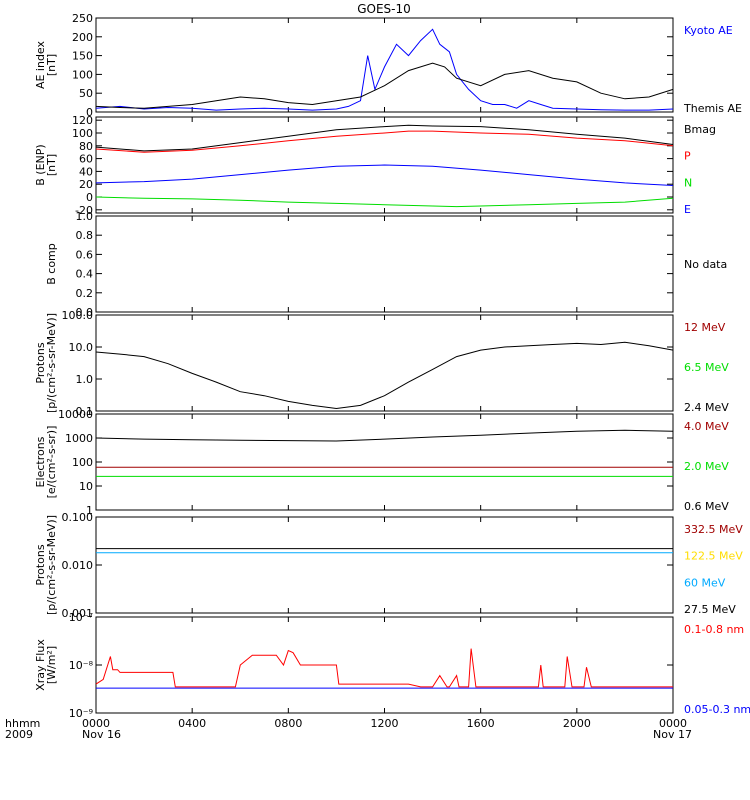 The image size is (750, 800). What do you see at coordinates (78, 517) in the screenshot?
I see `y-tick-label: 0.100` at bounding box center [78, 517].